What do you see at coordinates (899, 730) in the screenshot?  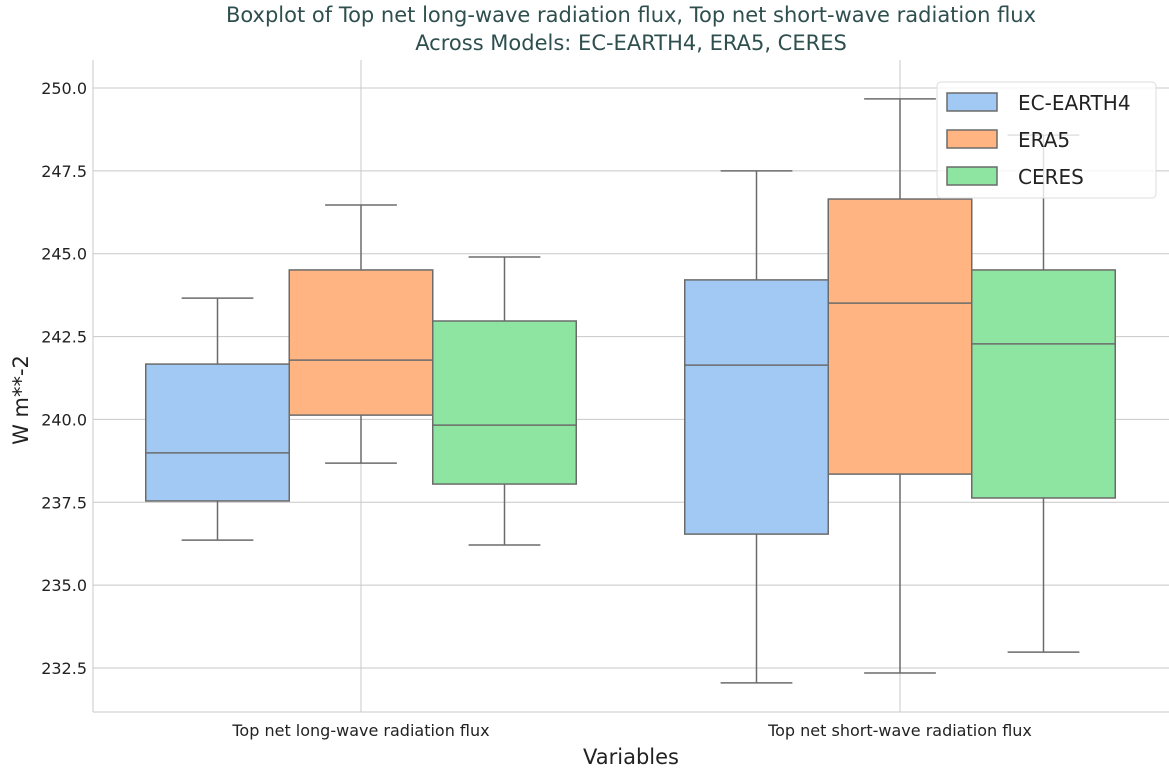 I see `x-tick-label: Top net short-wave radiation flux` at bounding box center [899, 730].